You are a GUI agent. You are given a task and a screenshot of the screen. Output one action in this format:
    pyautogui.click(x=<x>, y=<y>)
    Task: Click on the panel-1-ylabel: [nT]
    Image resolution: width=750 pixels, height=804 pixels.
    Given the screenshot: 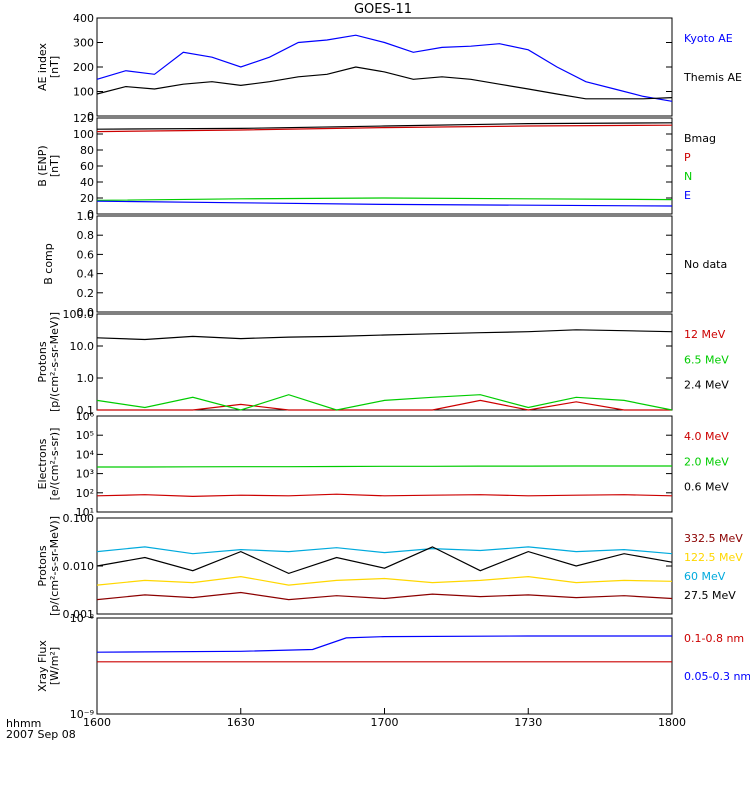 What is the action you would take?
    pyautogui.click(x=54, y=67)
    